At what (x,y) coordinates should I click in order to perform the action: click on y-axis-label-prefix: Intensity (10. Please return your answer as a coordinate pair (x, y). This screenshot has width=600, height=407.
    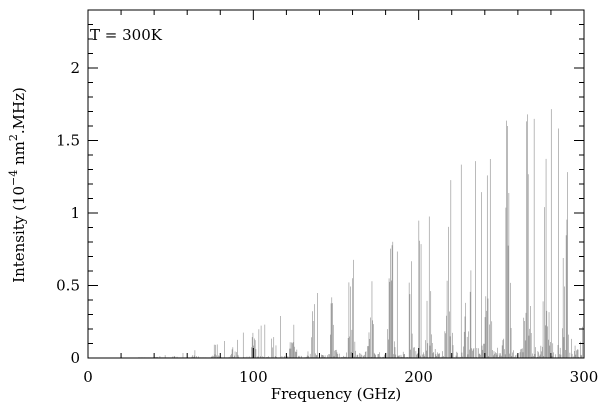
    Looking at the image, I should click on (19, 234).